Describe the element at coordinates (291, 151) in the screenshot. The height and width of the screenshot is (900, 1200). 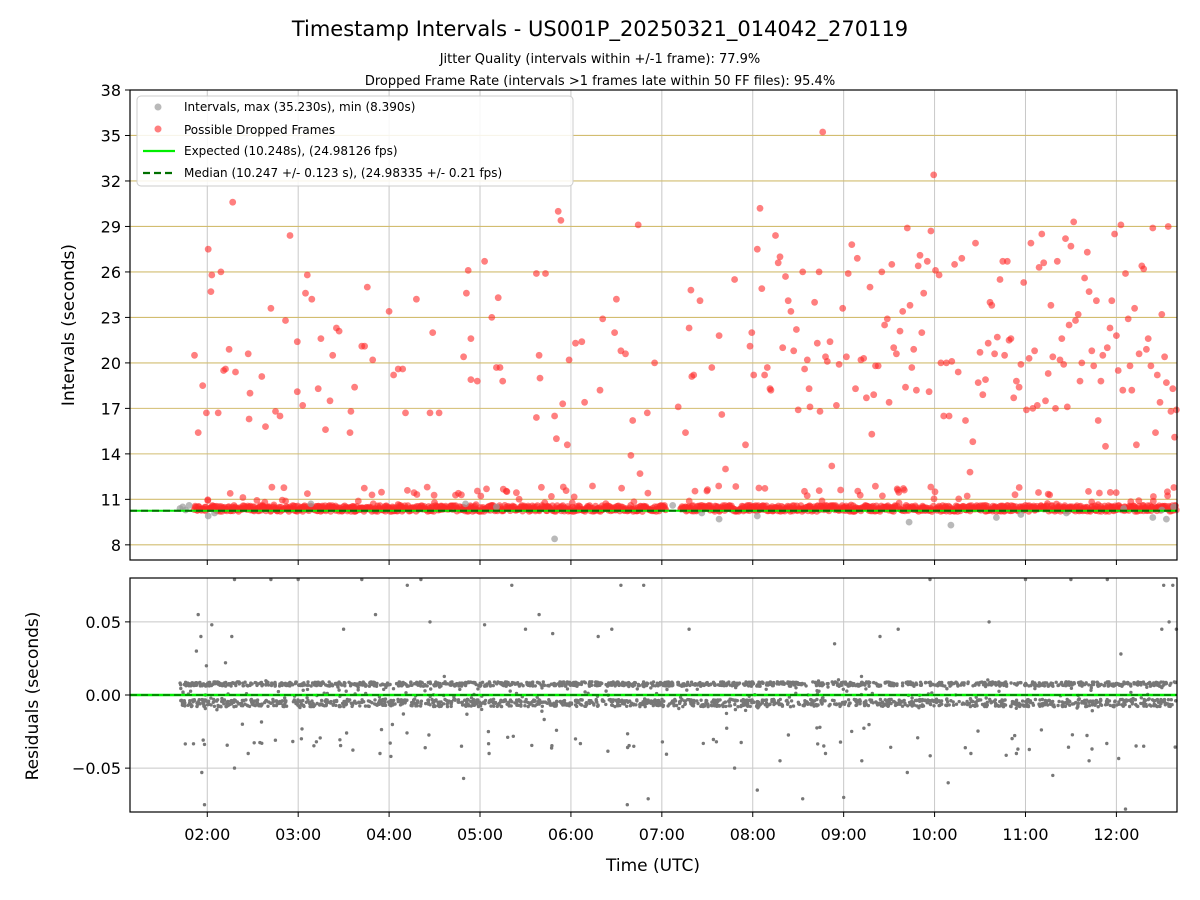
I see `legend-expected-label: Expected (10.248s), (24.98126 fps)` at that location.